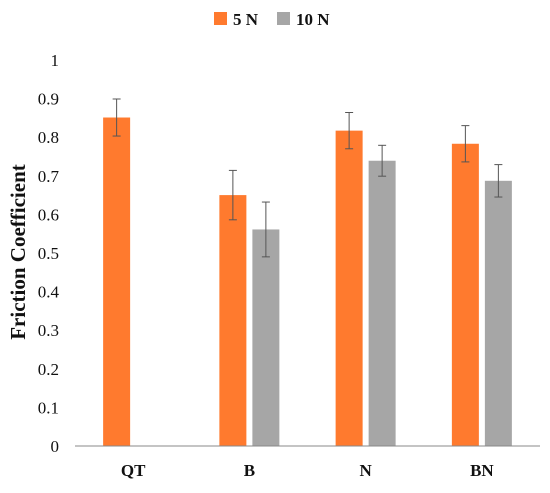  I want to click on y-tick-label: 0.3, so click(48, 330).